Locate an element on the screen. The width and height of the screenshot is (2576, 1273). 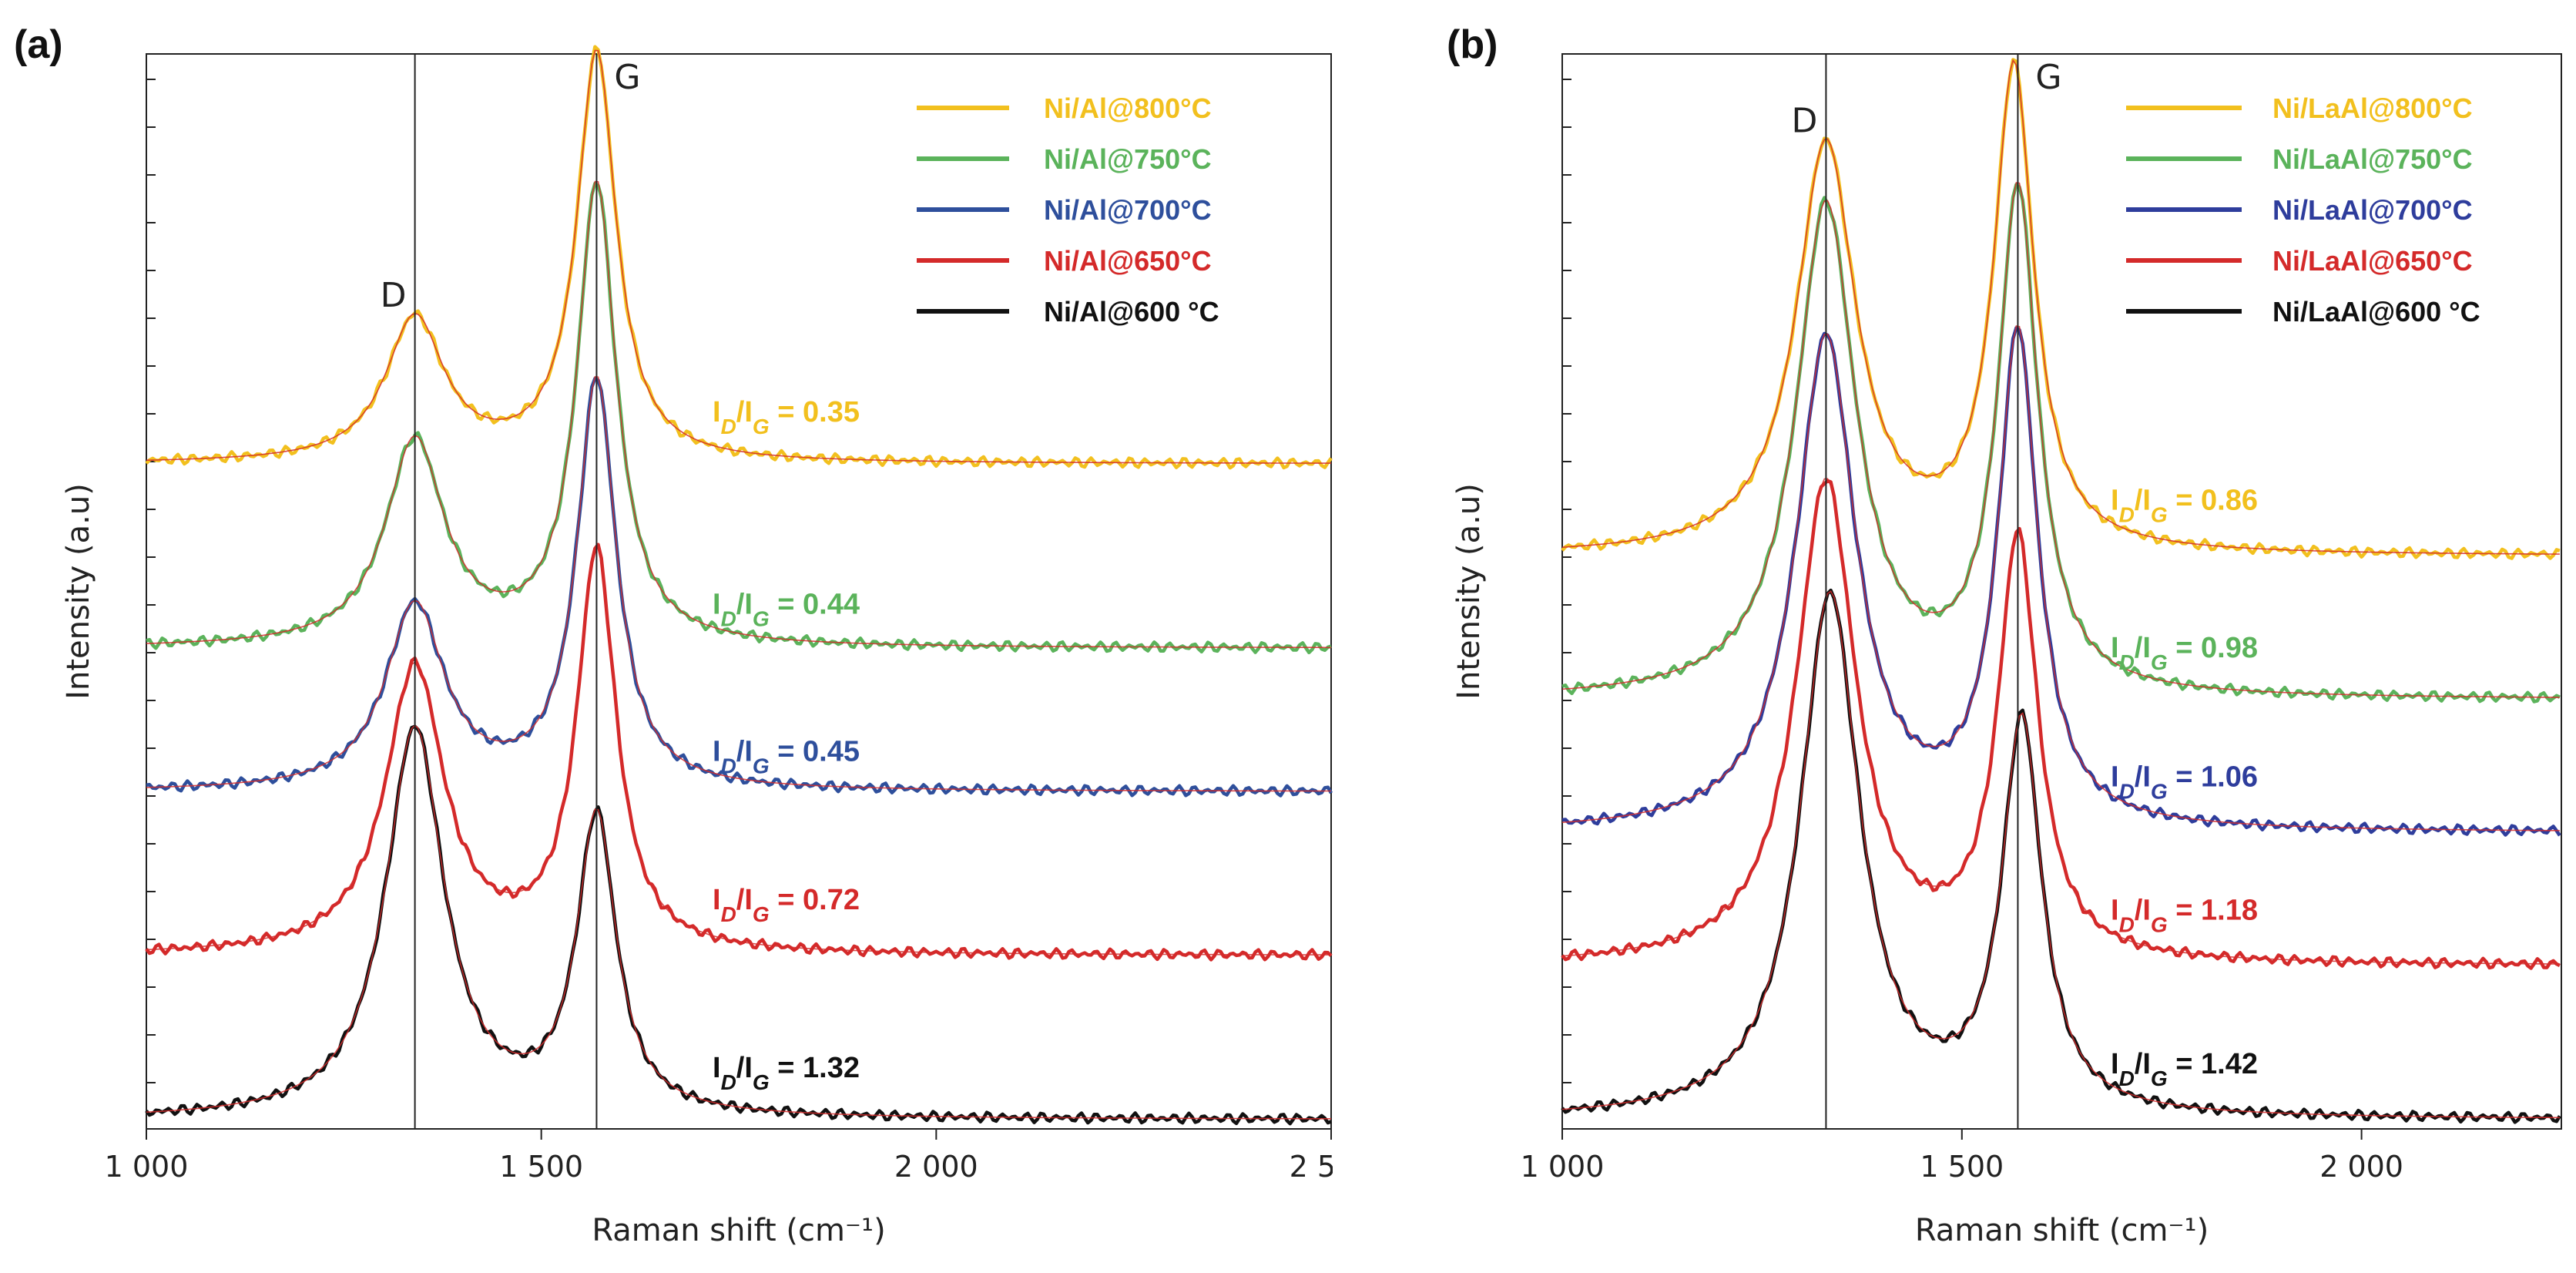
ratio-label: ID/IG = 0.45 is located at coordinates (786, 756).